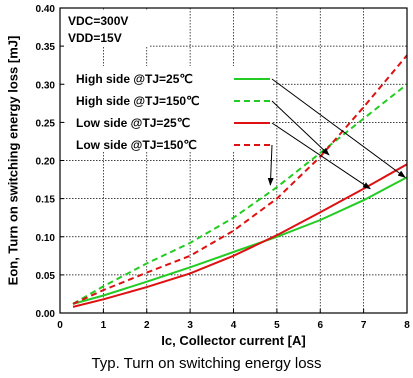 The height and width of the screenshot is (378, 413). Describe the element at coordinates (364, 325) in the screenshot. I see `x-tick-label: 7` at that location.